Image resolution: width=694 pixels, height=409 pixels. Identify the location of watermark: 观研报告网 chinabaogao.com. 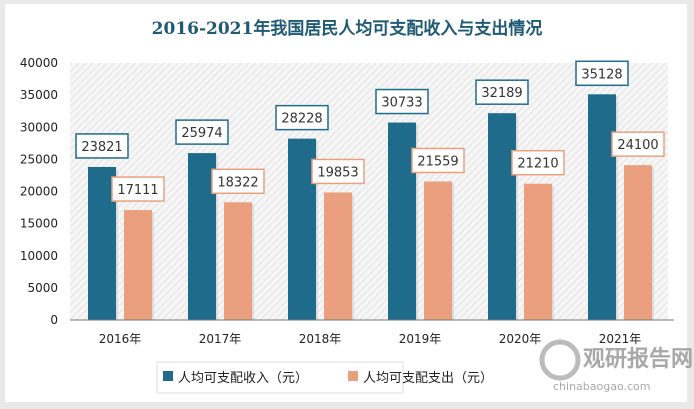
(616, 366).